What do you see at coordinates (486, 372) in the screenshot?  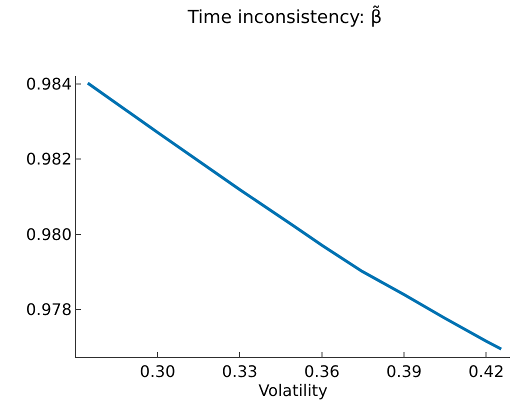 I see `x-tick-label: 0.42` at bounding box center [486, 372].